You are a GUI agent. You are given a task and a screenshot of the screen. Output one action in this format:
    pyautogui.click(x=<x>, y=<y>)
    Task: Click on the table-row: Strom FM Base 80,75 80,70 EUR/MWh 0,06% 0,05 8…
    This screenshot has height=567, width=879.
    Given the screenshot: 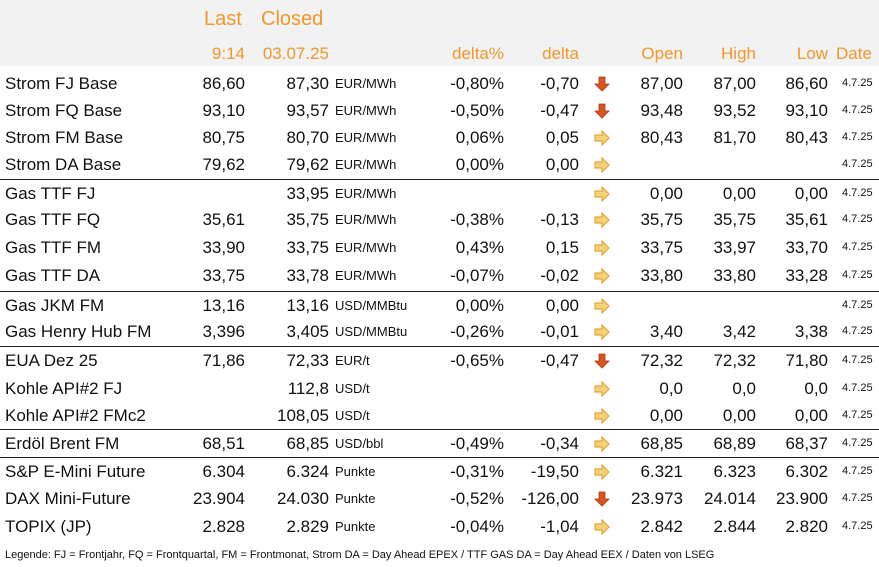 What is the action you would take?
    pyautogui.click(x=439, y=137)
    